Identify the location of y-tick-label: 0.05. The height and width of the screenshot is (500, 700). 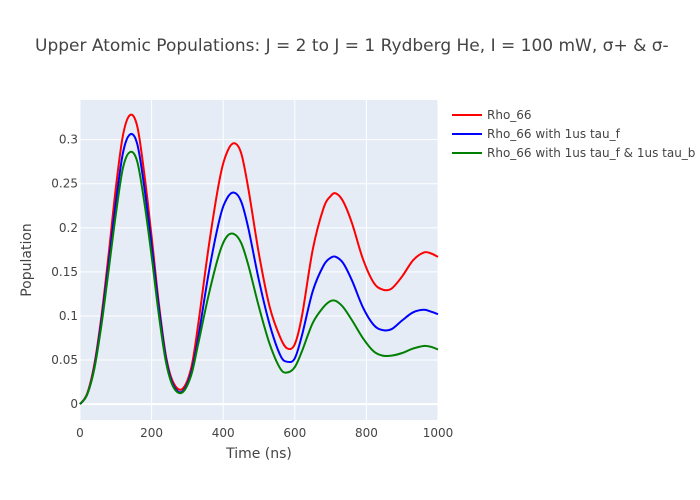
(64, 360).